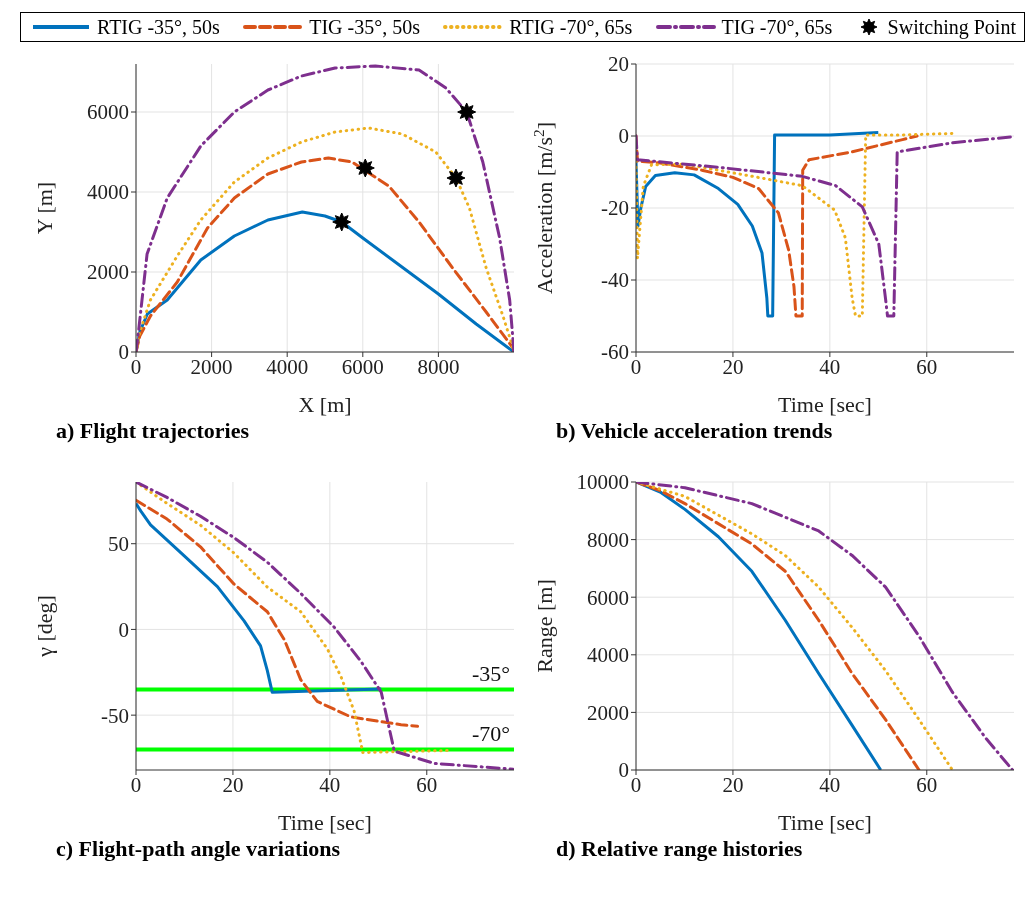 This screenshot has width=1031, height=903. Describe the element at coordinates (615, 280) in the screenshot. I see `y-tick-label: -40` at that location.